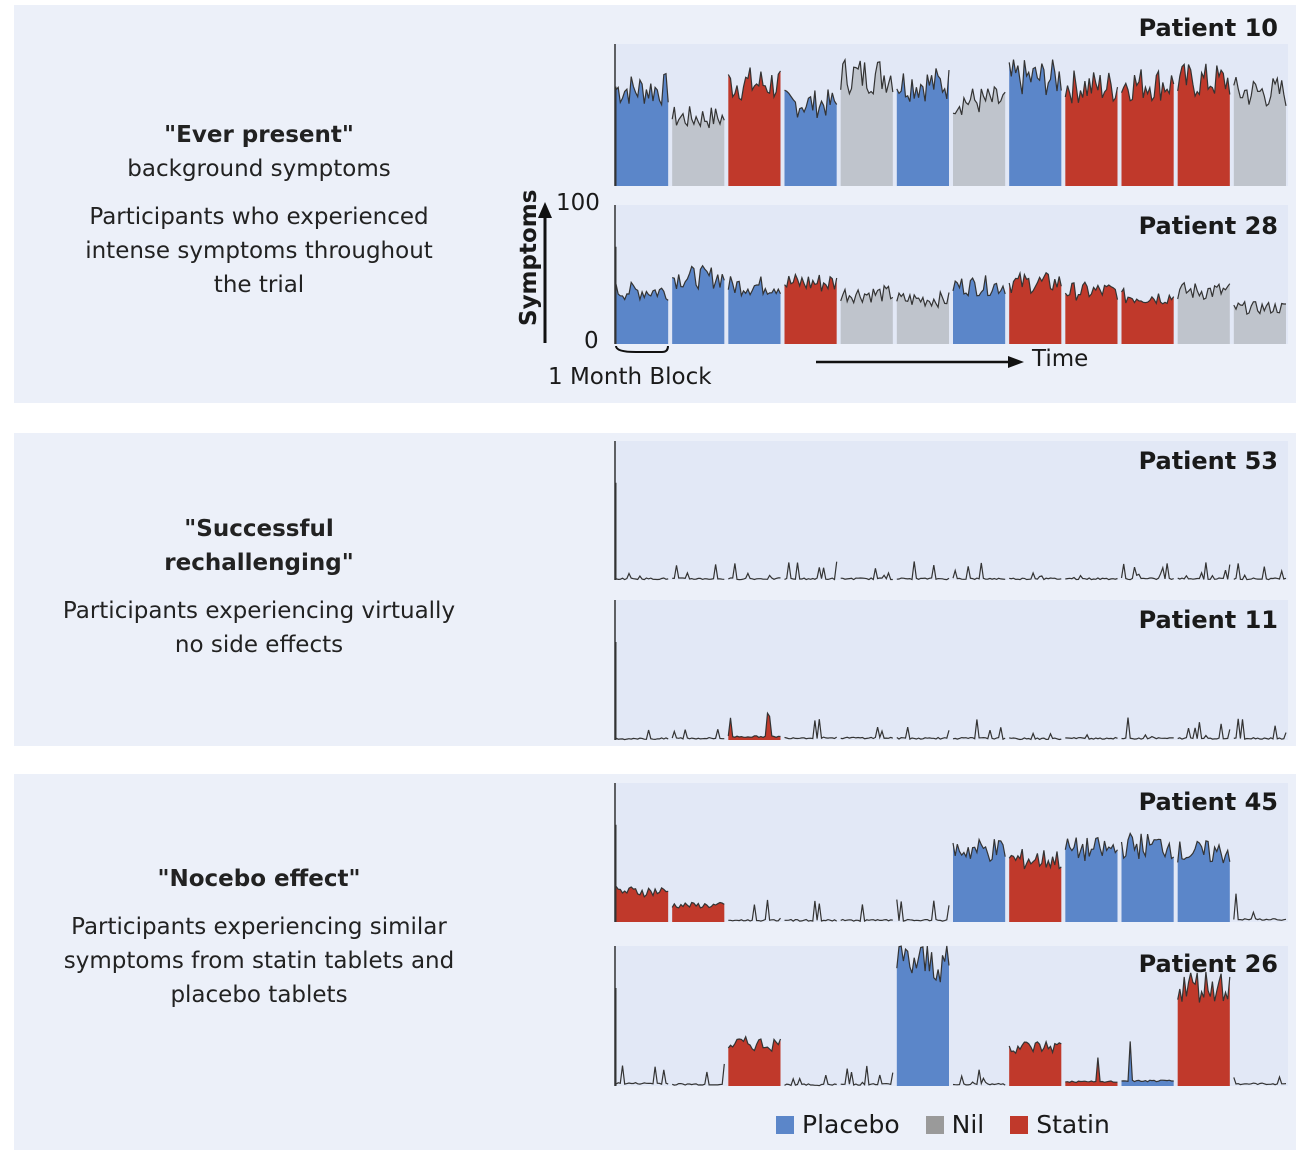 This screenshot has height=1150, width=1296. Describe the element at coordinates (785, 1124) in the screenshot. I see `legend-swatch-placebo` at that location.